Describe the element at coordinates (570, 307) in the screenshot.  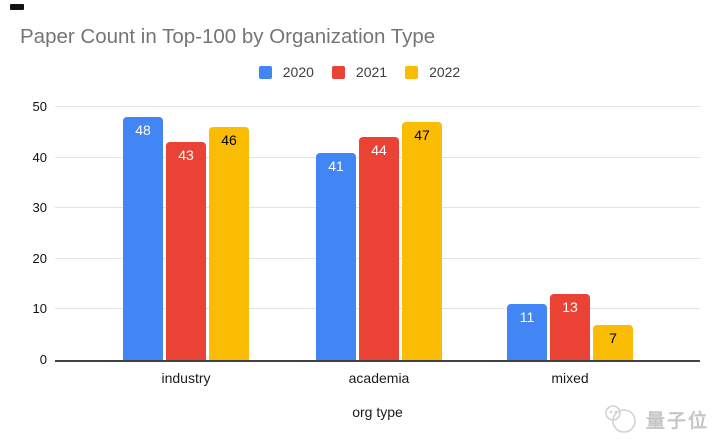
I see `bar-value-label: 13` at that location.